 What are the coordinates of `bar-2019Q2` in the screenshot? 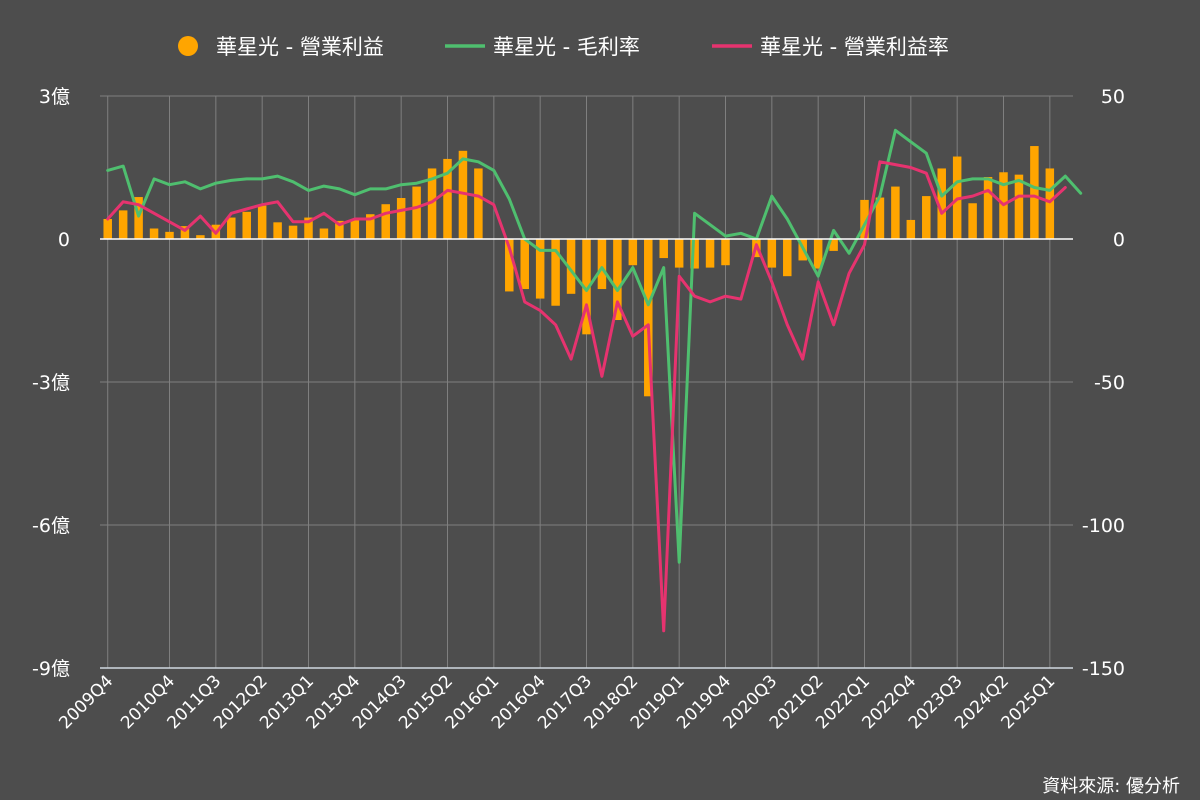 It's located at (694, 254).